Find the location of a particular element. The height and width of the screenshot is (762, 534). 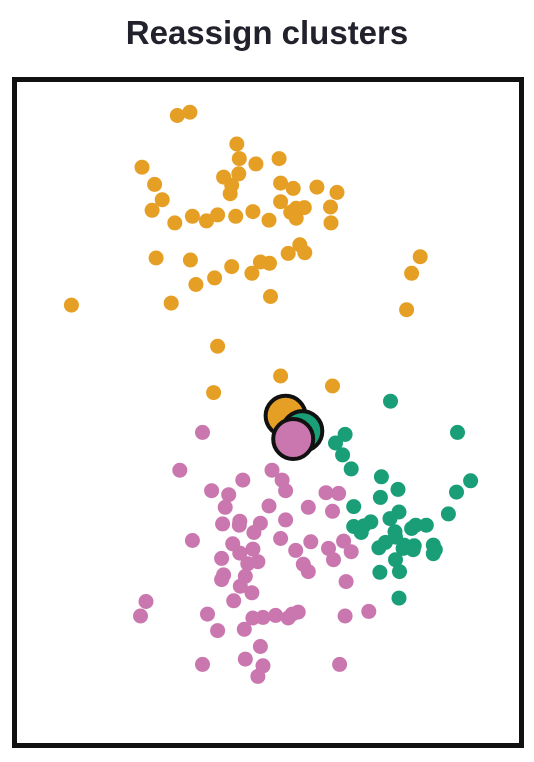

chart-title: Reassign clusters is located at coordinates (267, 32).